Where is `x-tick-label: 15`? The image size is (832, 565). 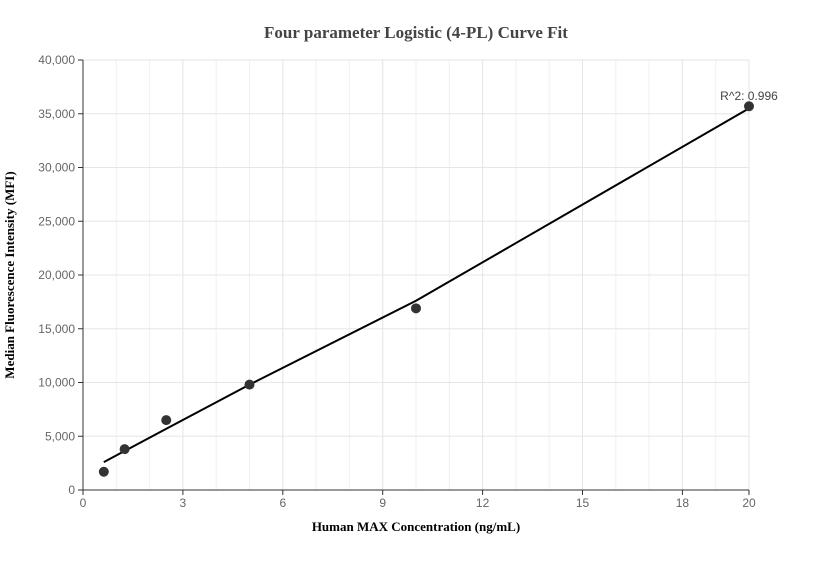
x-tick-label: 15 is located at coordinates (583, 503).